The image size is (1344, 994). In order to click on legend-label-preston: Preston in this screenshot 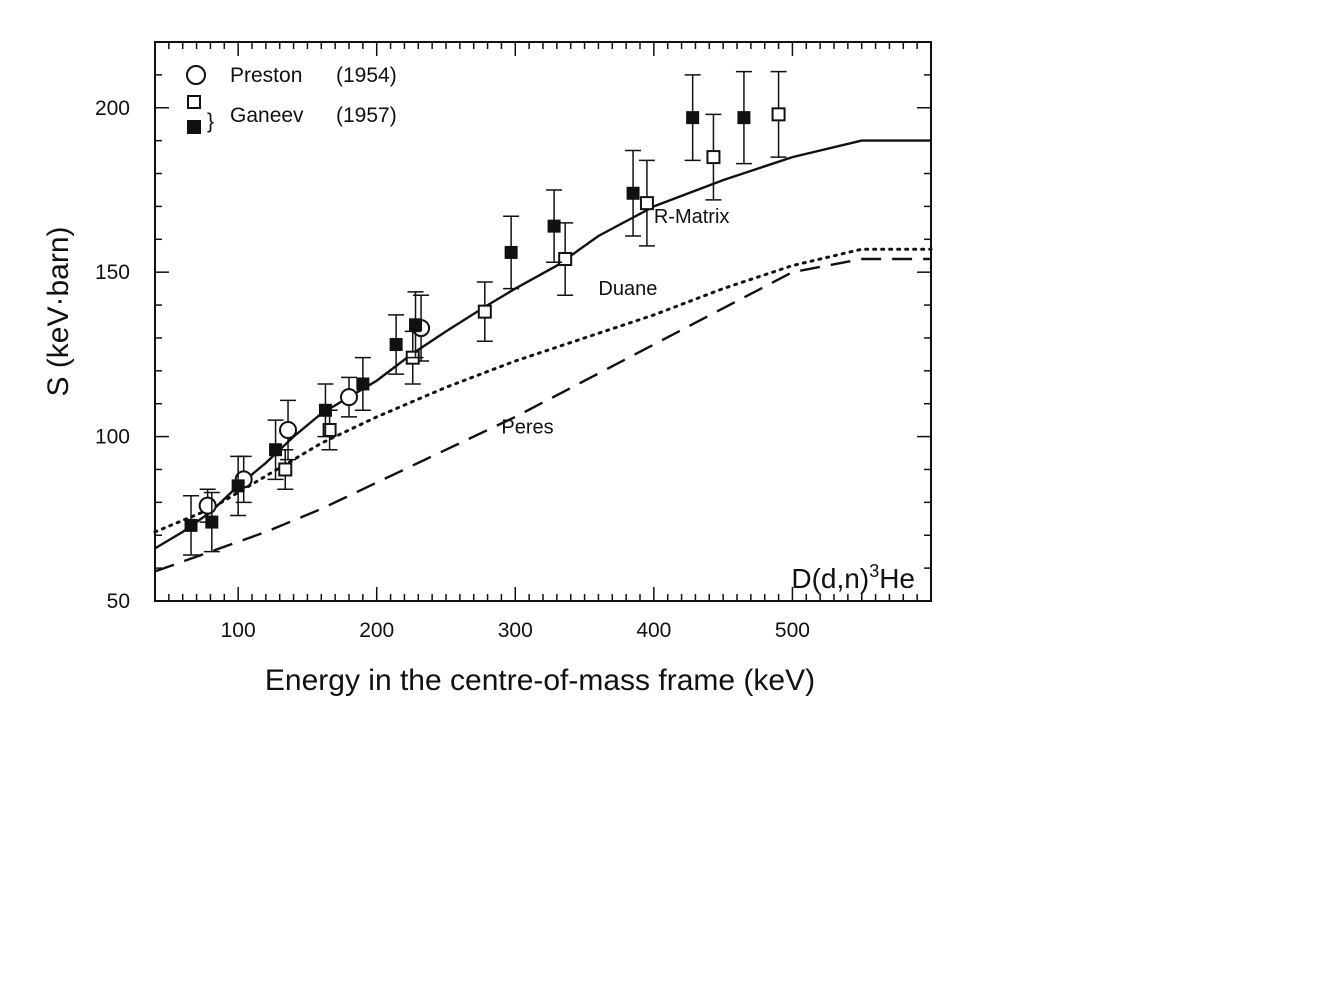, I will do `click(266, 75)`.